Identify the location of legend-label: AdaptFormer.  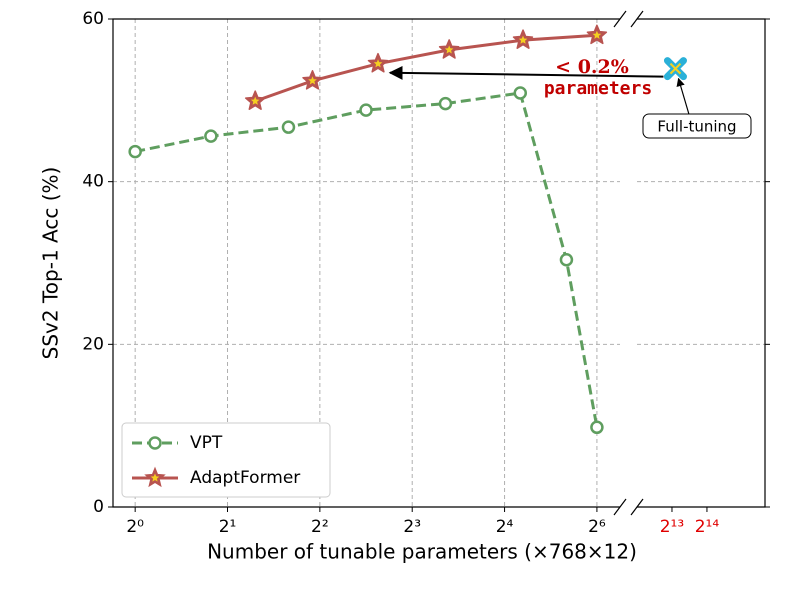
(245, 478).